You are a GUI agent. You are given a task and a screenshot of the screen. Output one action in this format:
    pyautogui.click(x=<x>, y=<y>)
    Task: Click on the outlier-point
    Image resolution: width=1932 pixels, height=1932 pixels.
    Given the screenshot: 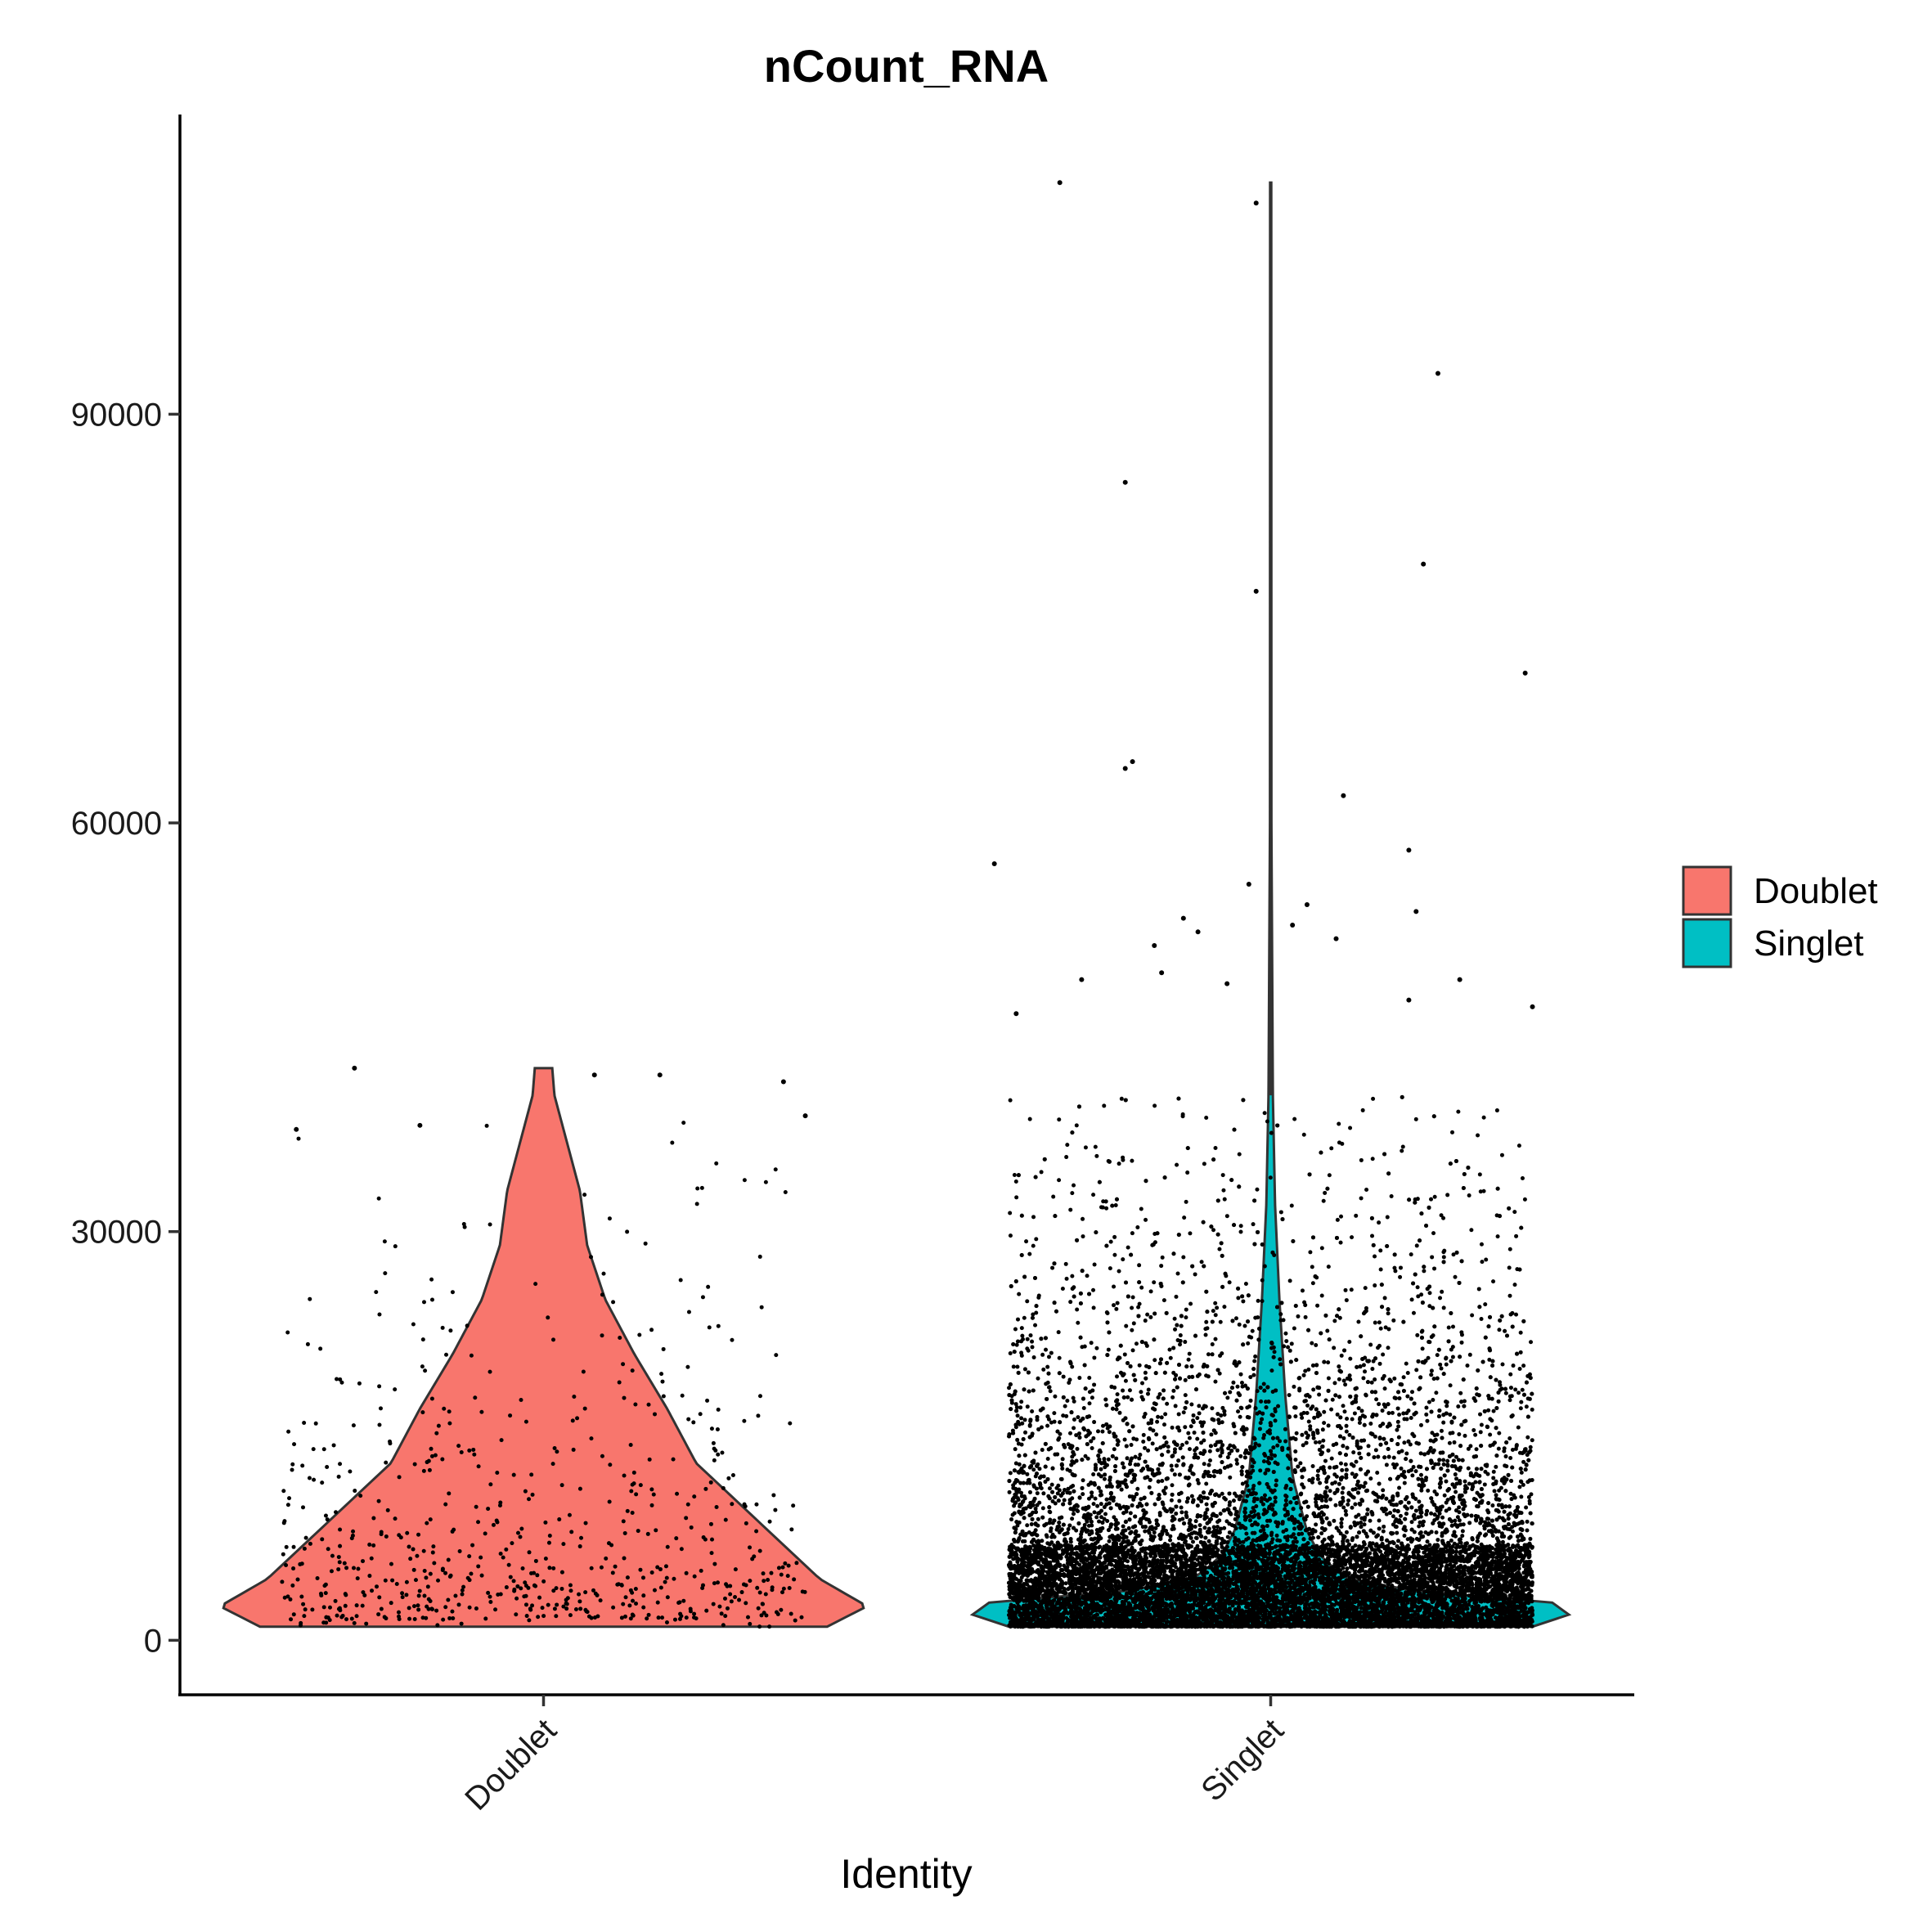 What is the action you would take?
    pyautogui.click(x=783, y=1082)
    